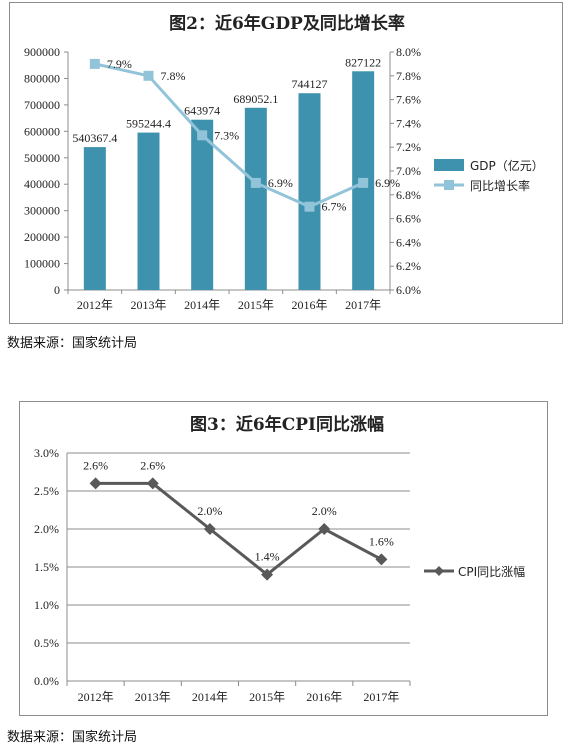 This screenshot has height=753, width=575. What do you see at coordinates (148, 124) in the screenshot?
I see `gdp-bar-label: 595244.4` at bounding box center [148, 124].